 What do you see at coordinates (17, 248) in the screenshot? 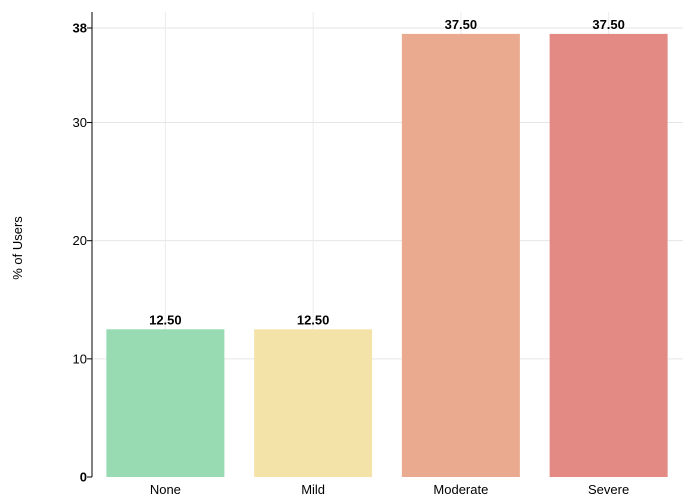
I see `y-axis-title: % of Users` at bounding box center [17, 248].